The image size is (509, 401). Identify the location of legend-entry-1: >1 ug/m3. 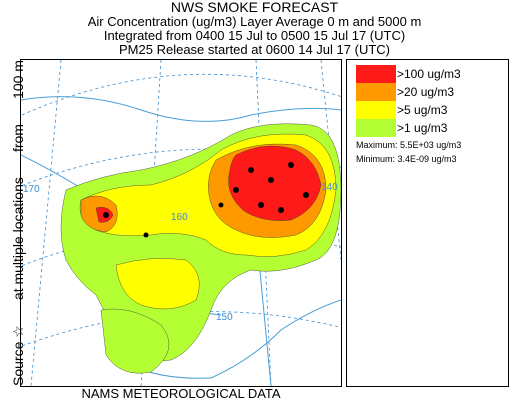
(401, 128).